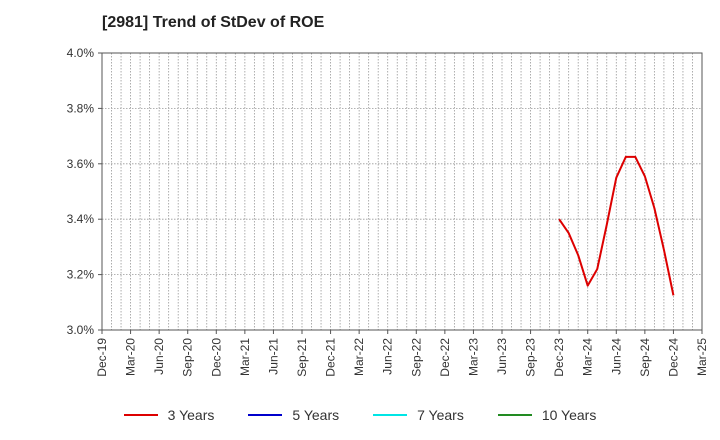 The image size is (720, 440). What do you see at coordinates (359, 357) in the screenshot?
I see `x-tick-label: Mar-22` at bounding box center [359, 357].